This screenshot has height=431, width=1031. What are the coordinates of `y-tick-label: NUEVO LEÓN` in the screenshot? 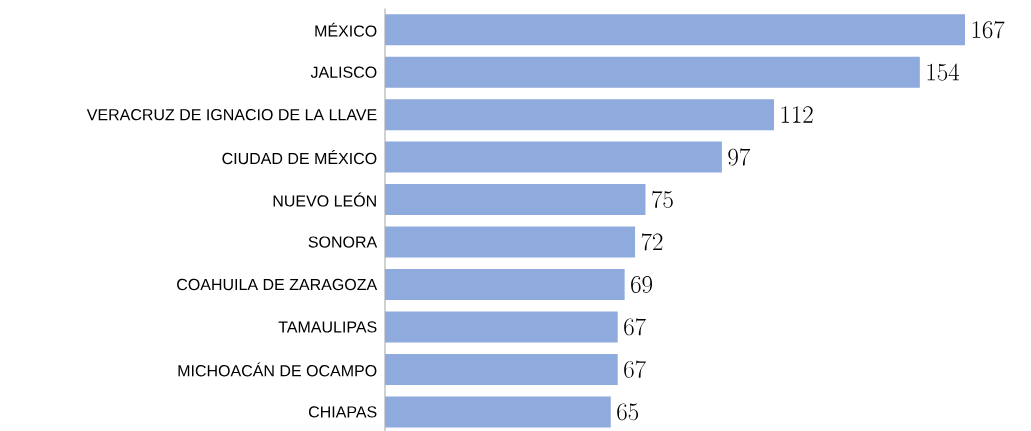 It's located at (324, 199).